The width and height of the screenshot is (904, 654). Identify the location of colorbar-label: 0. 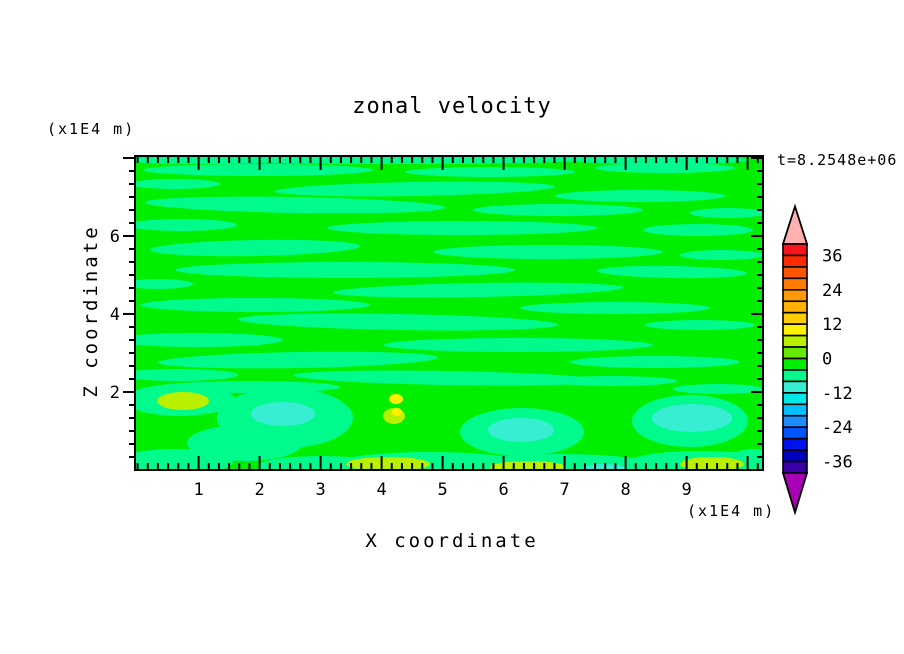
(827, 360).